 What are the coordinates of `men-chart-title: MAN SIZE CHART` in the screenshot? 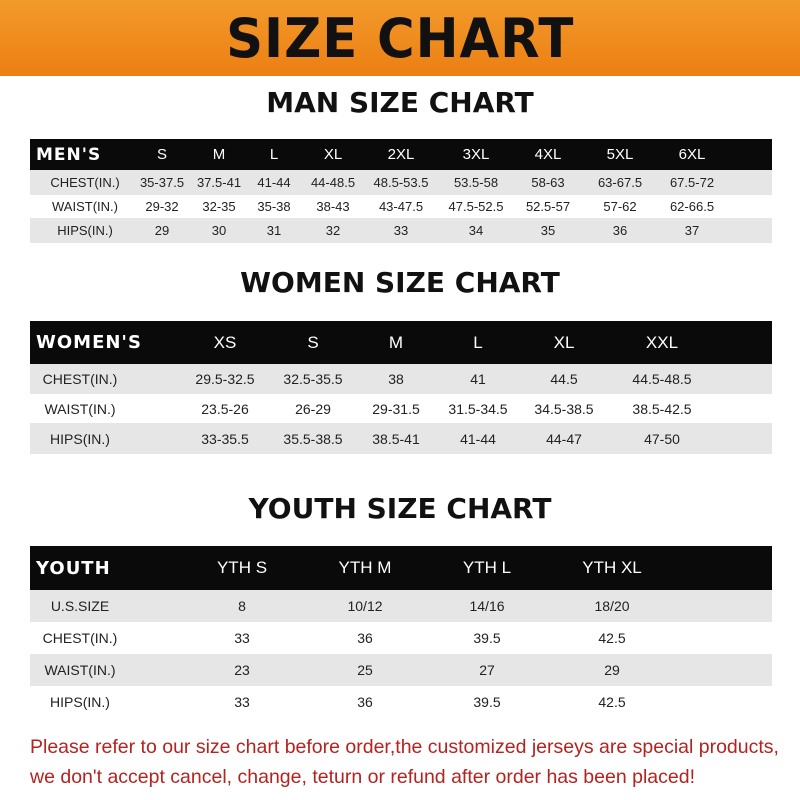 It's located at (400, 102).